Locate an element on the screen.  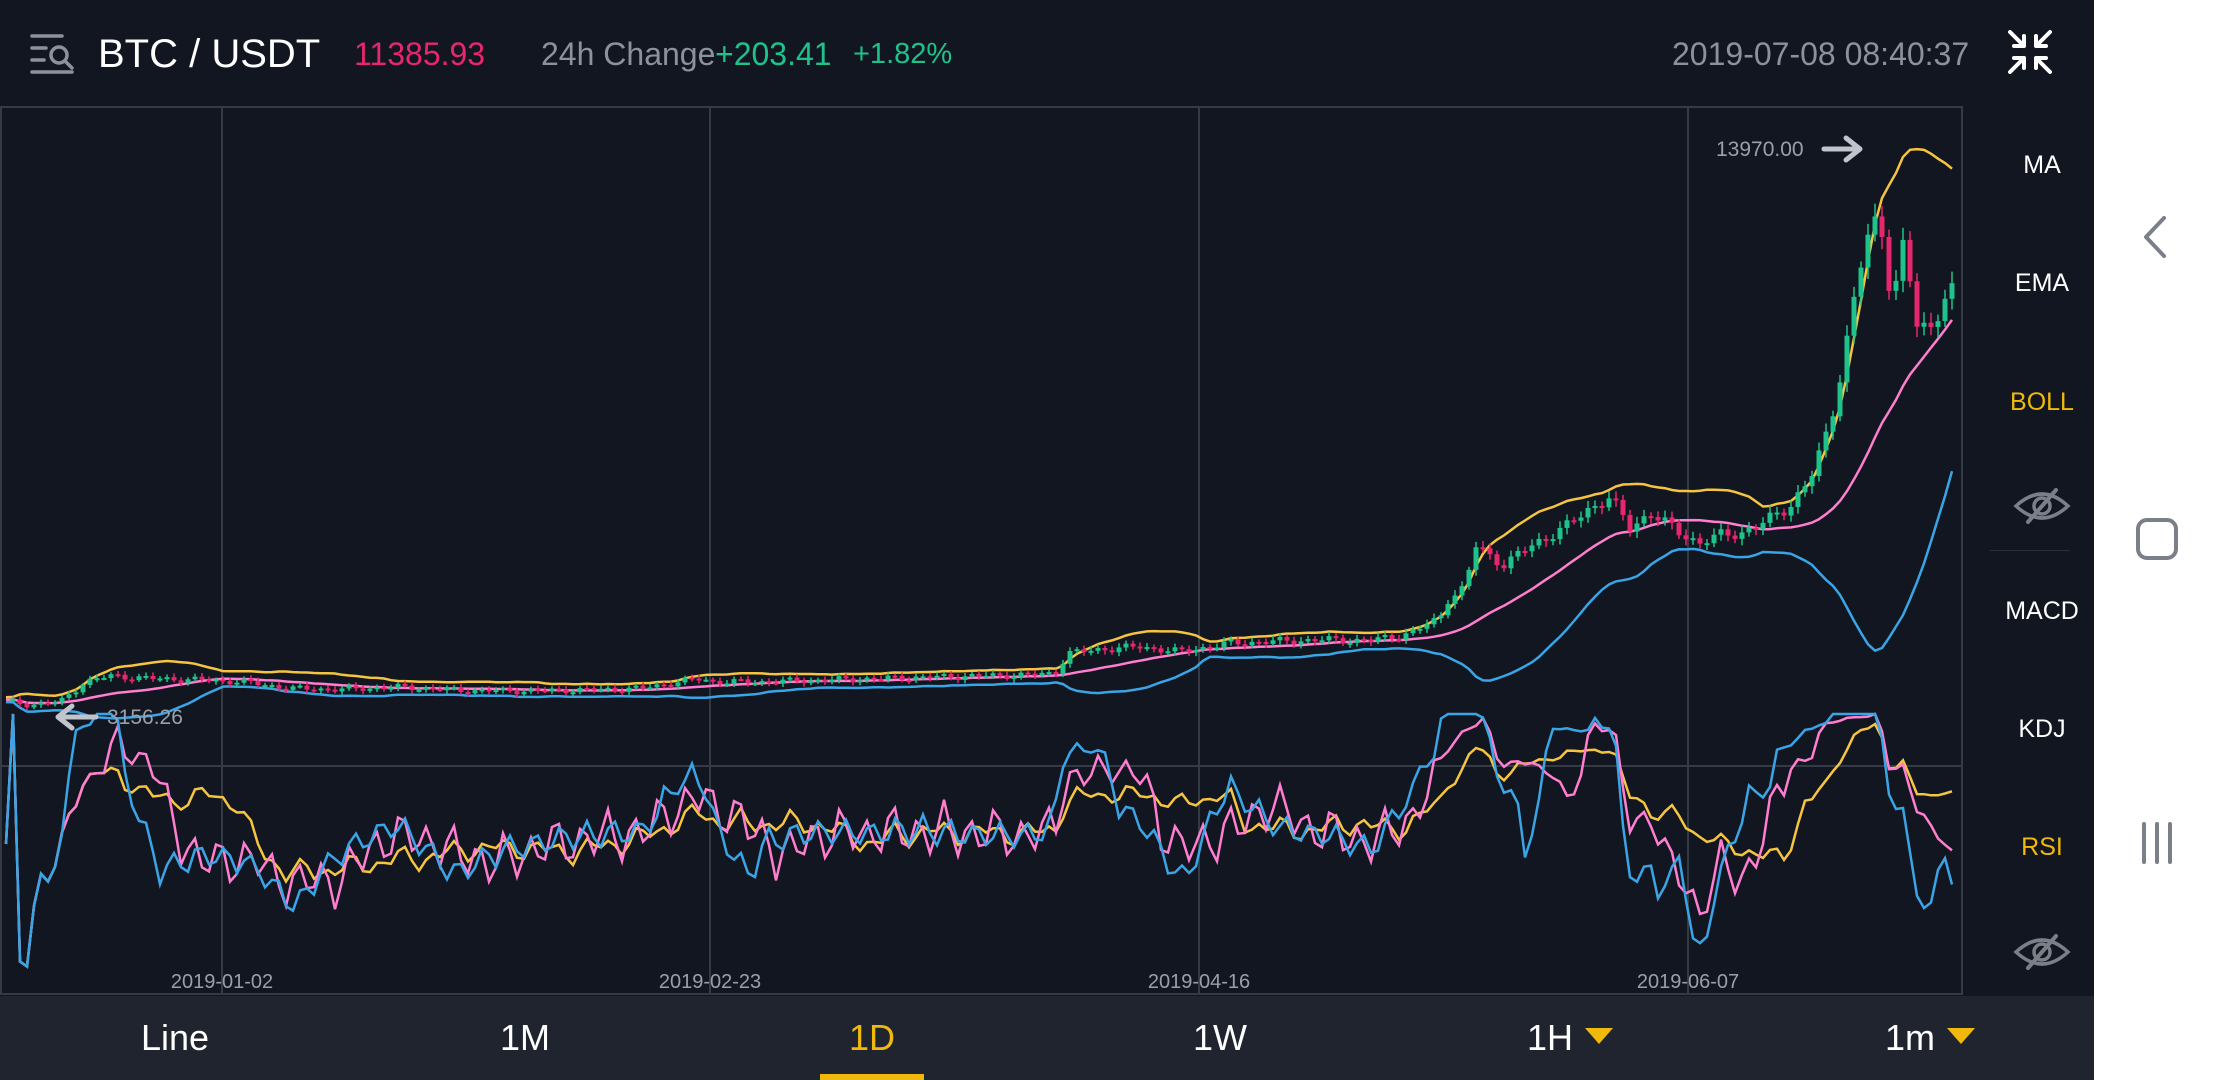
tab-line: Line is located at coordinates (175, 1038).